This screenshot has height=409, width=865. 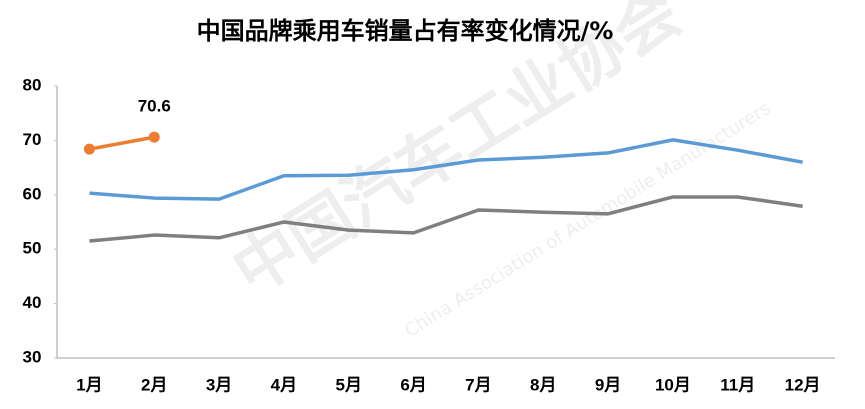 What do you see at coordinates (154, 106) in the screenshot?
I see `data-label: 70.6` at bounding box center [154, 106].